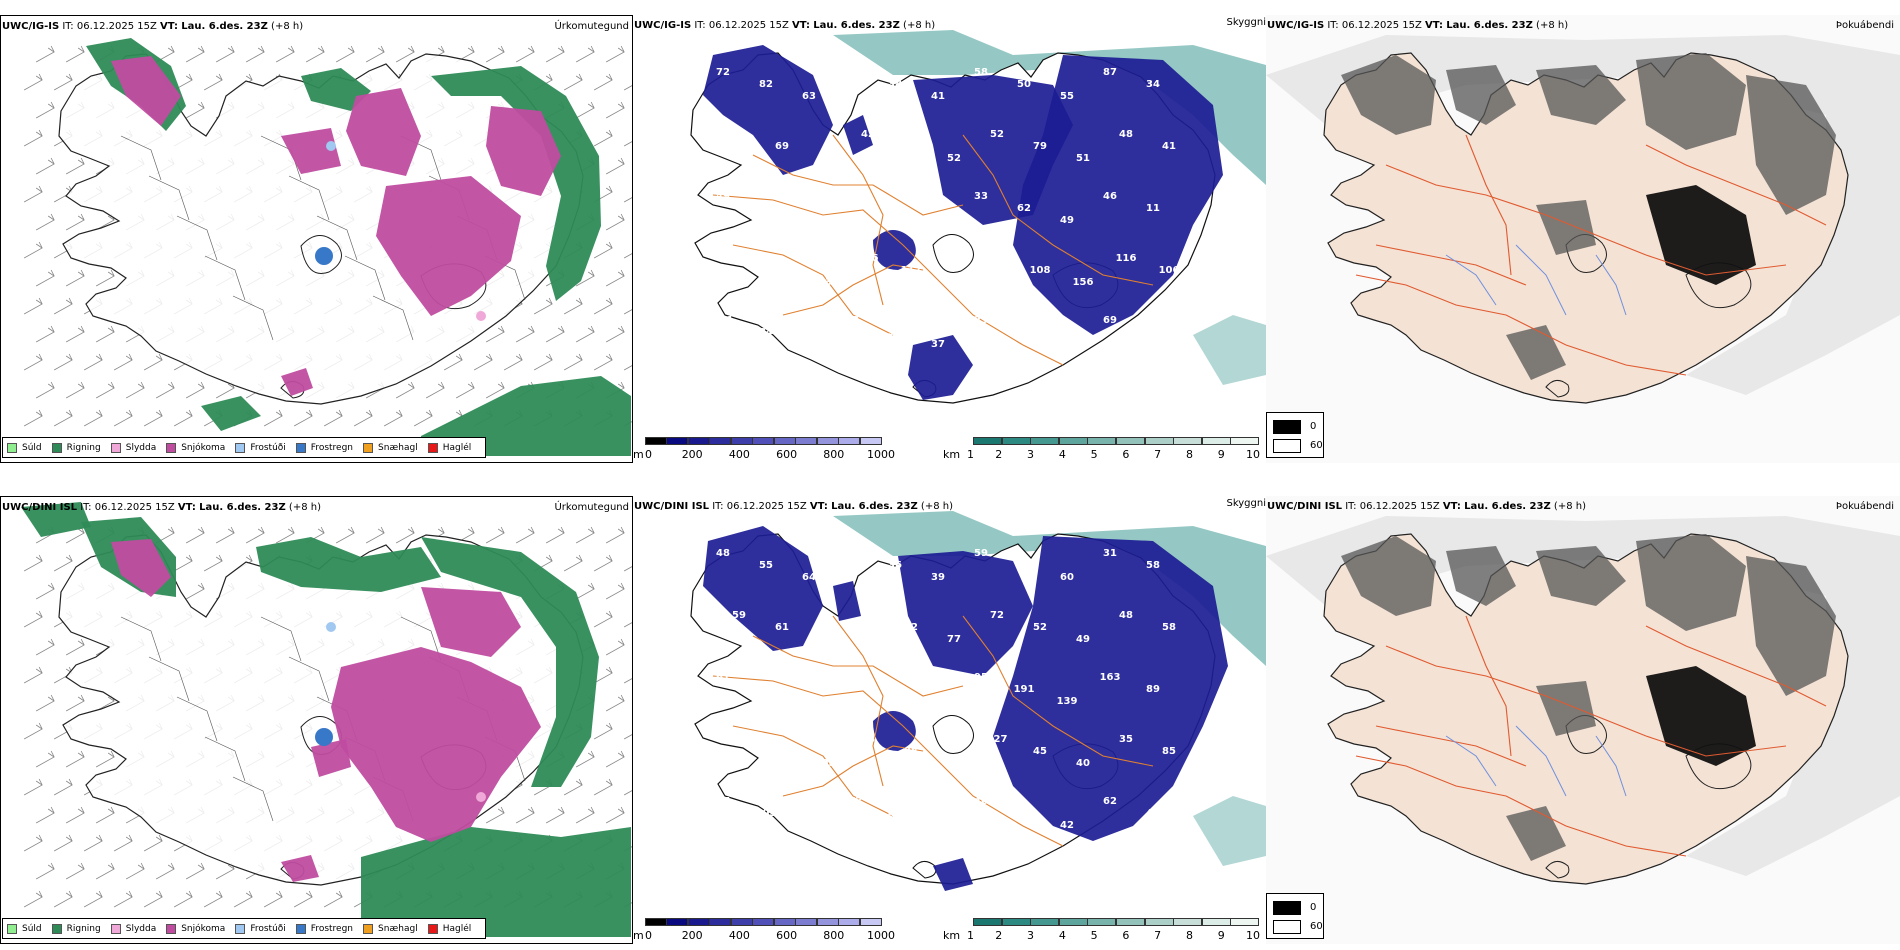 The width and height of the screenshot is (1900, 950). Describe the element at coordinates (981, 677) in the screenshot. I see `visibility-value: 95` at that location.